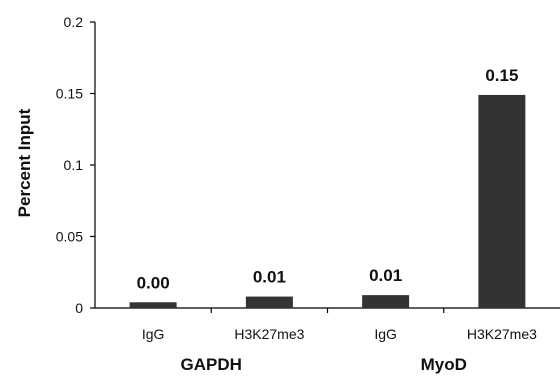  I want to click on y-axis: 0 0.05 0.1 0.15 0.2, so click(76, 165).